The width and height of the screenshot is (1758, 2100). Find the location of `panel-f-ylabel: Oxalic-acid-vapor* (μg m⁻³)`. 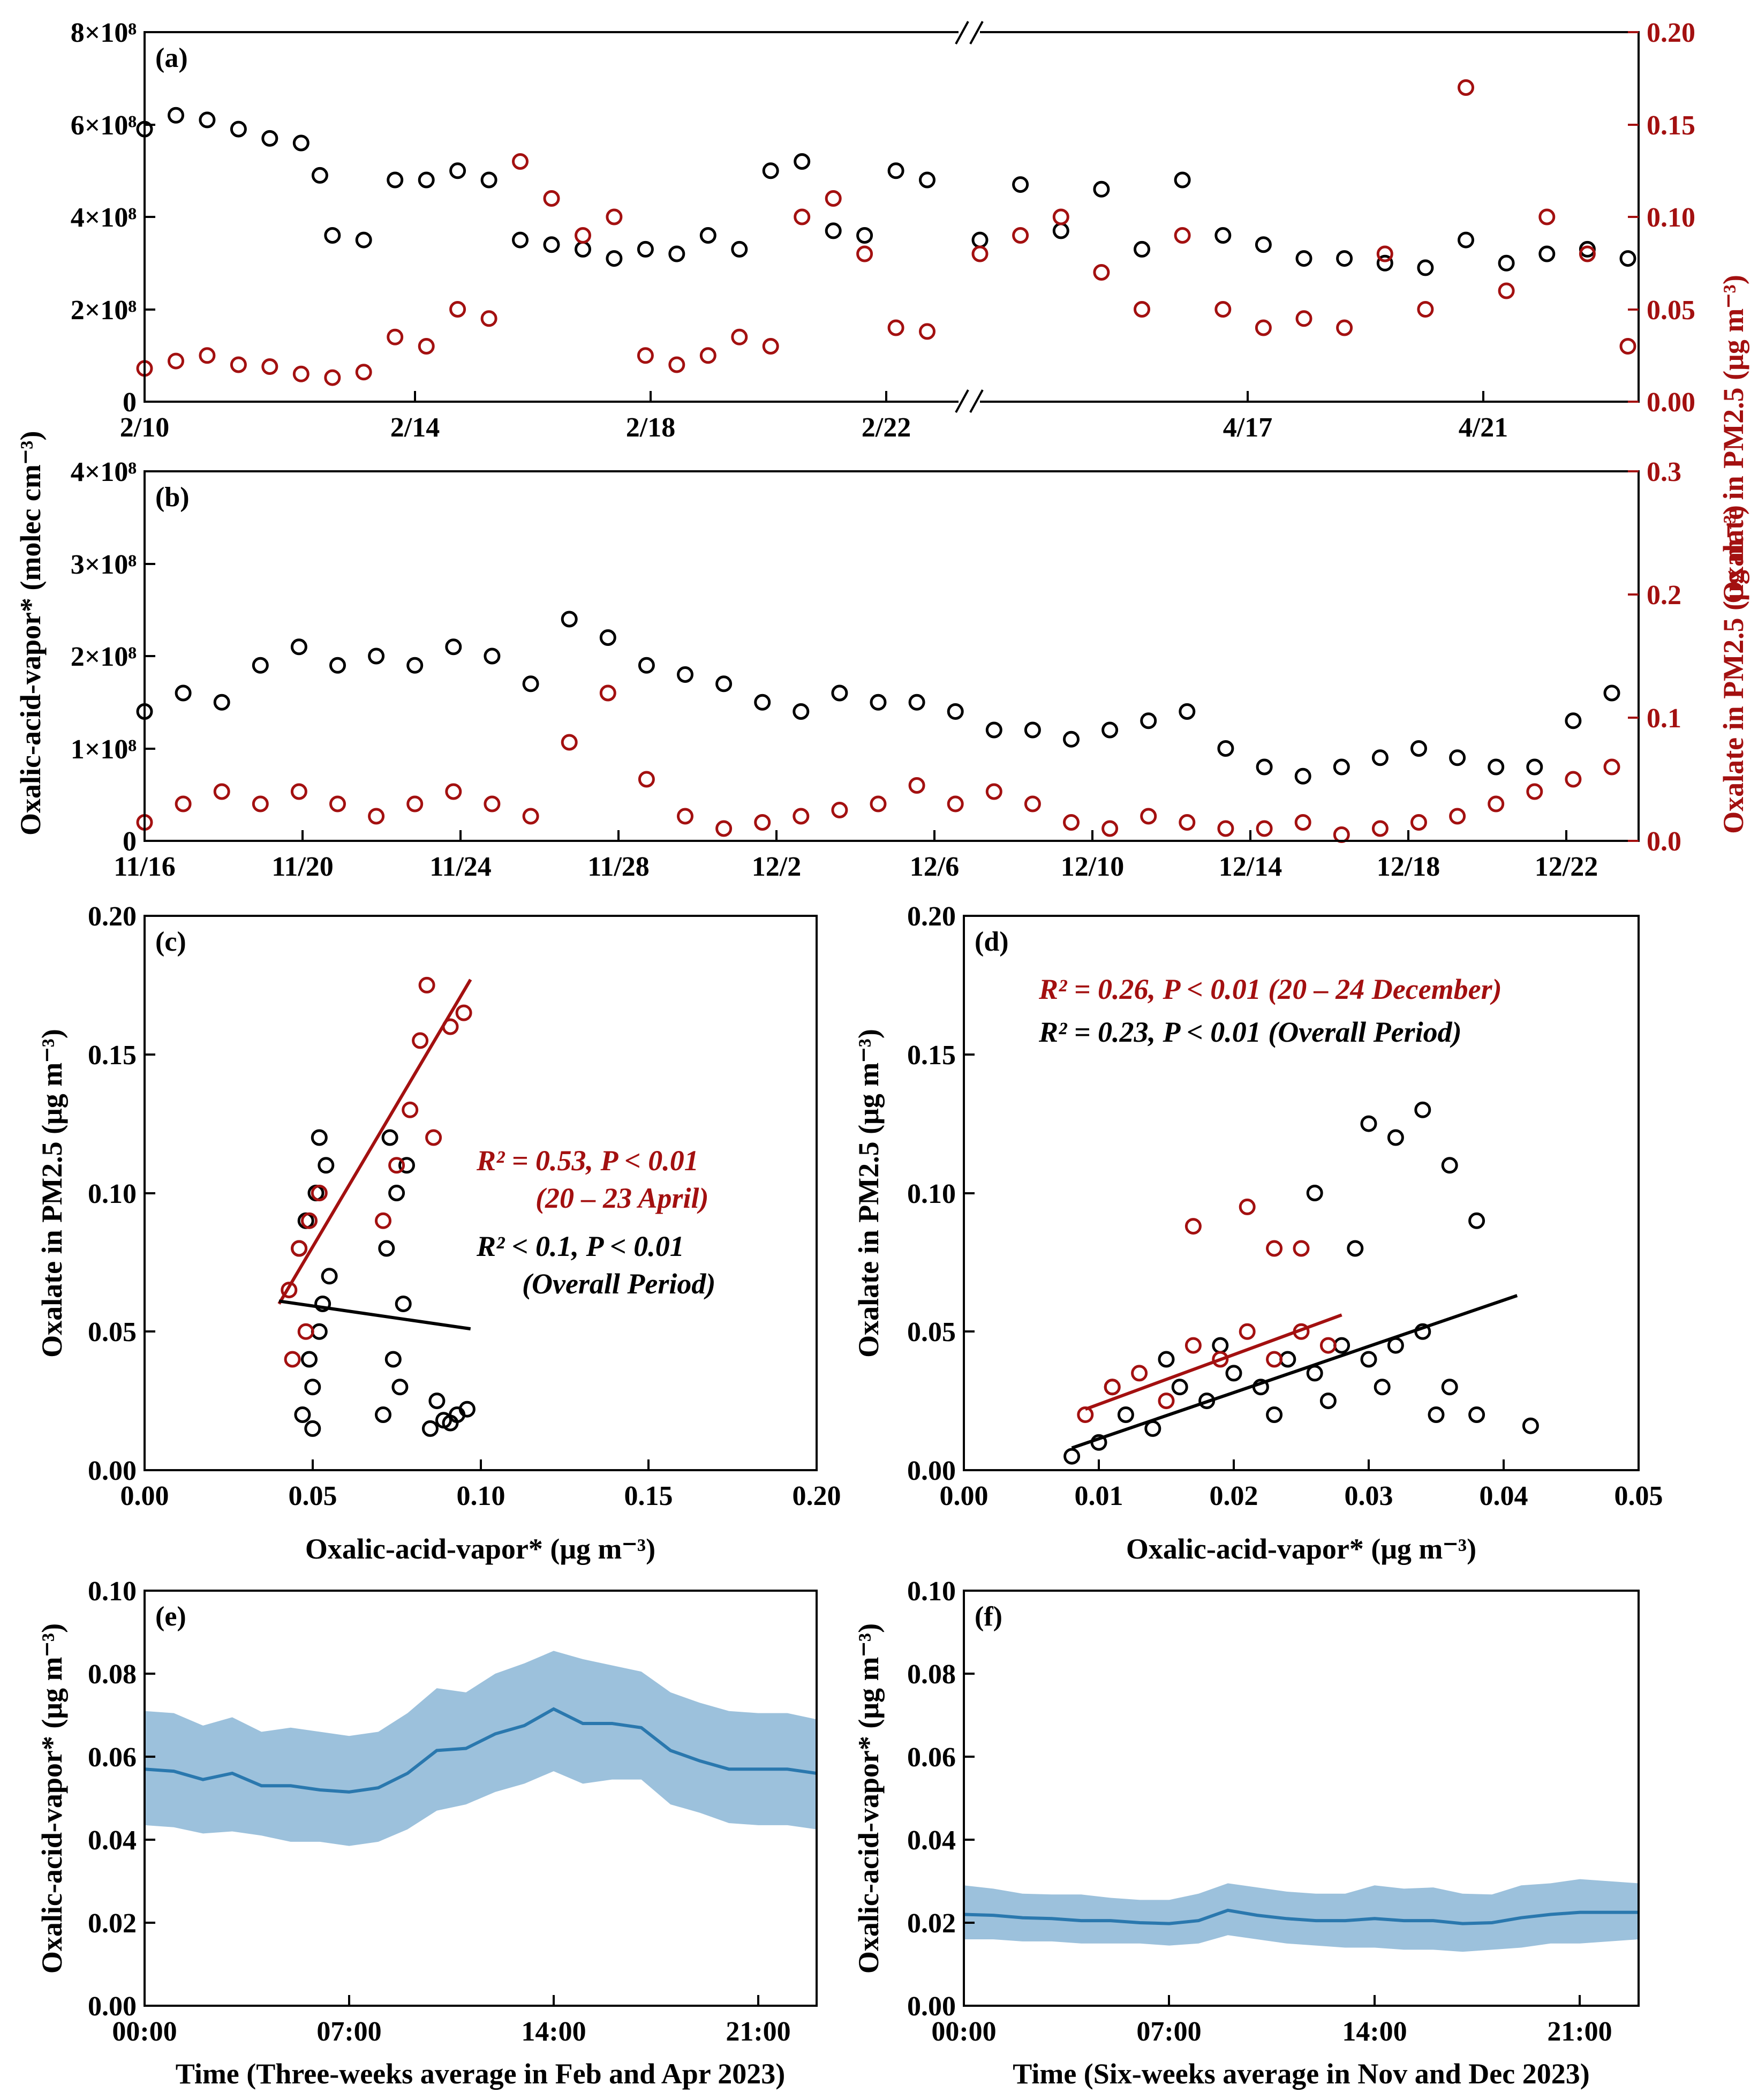

panel-f-ylabel: Oxalic-acid-vapor* (μg m⁻³) is located at coordinates (868, 1799).